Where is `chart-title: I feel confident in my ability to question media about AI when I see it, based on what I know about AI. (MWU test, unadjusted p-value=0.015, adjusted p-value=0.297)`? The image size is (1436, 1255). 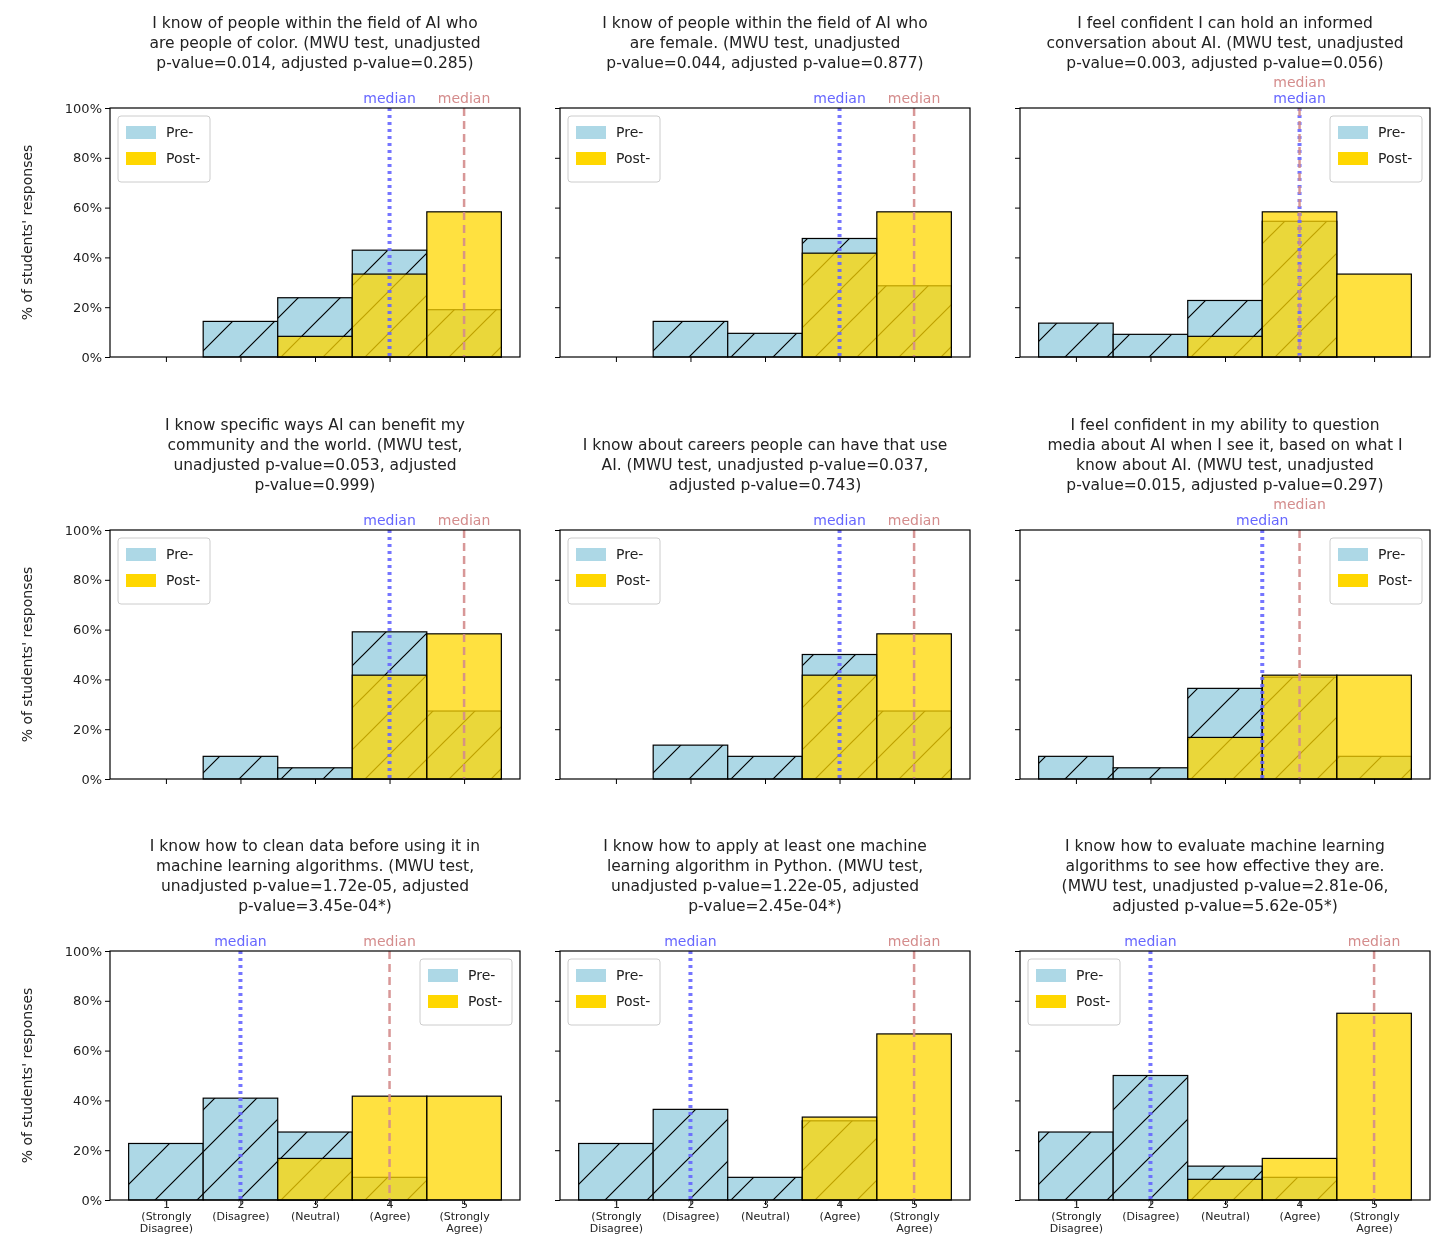
chart-title: I feel confident in my ability to question media about AI when I see it, based on what I know about AI. (MWU test, unadjusted p-value=0.015, adjusted p-value=0.297) is located at coordinates (1225, 455).